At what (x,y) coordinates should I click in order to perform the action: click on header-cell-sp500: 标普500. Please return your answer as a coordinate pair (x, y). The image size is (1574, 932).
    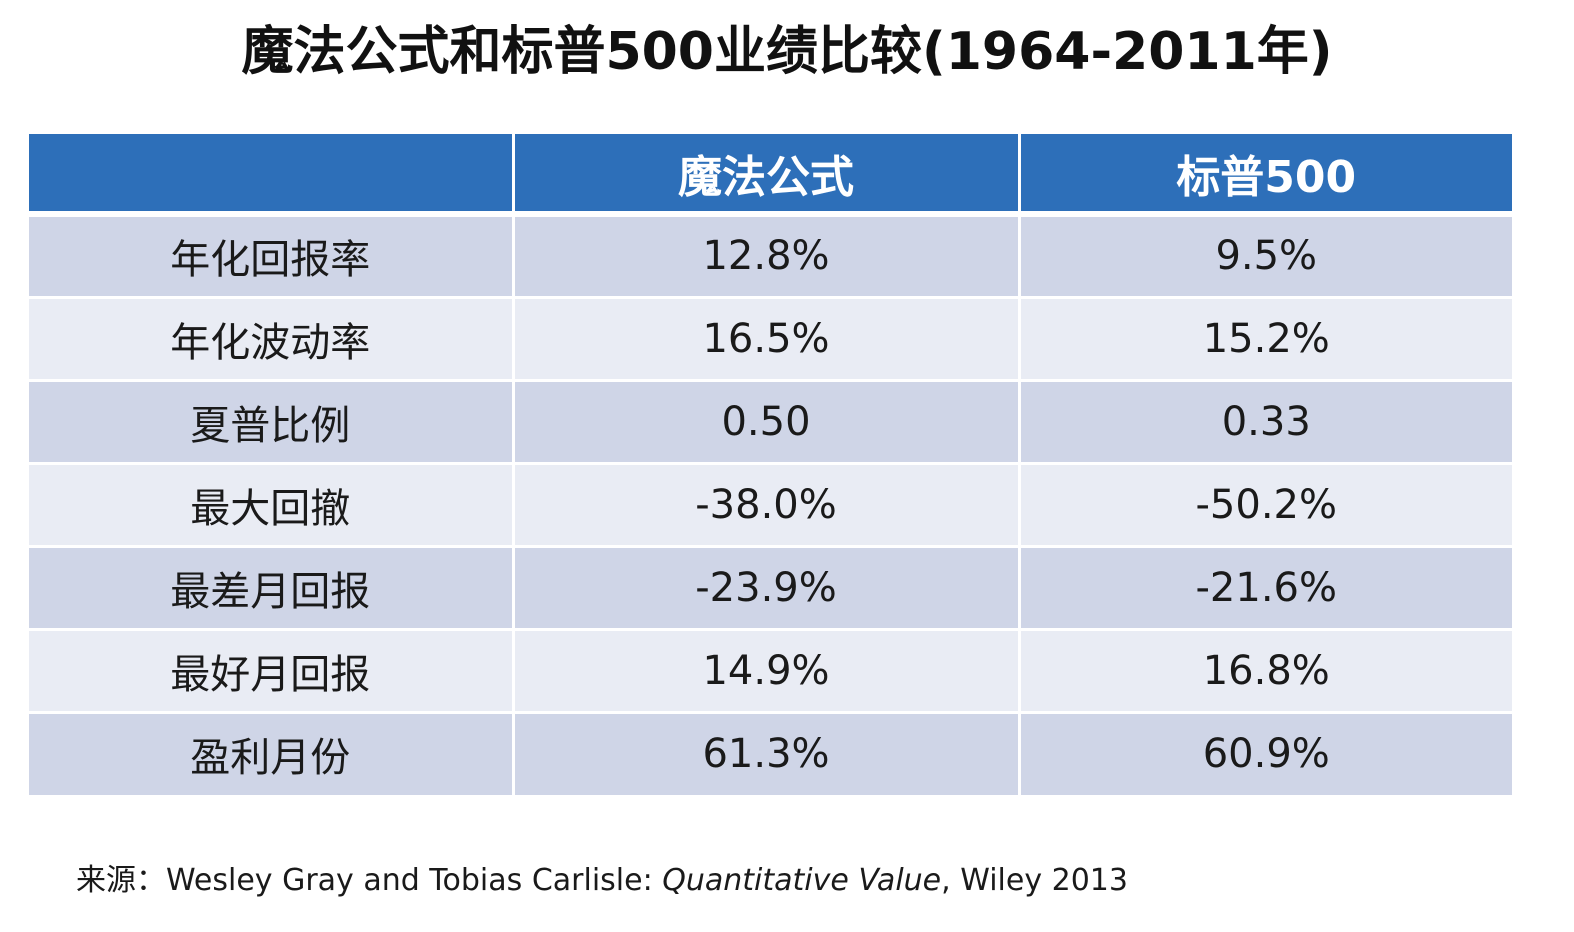
    Looking at the image, I should click on (1264, 175).